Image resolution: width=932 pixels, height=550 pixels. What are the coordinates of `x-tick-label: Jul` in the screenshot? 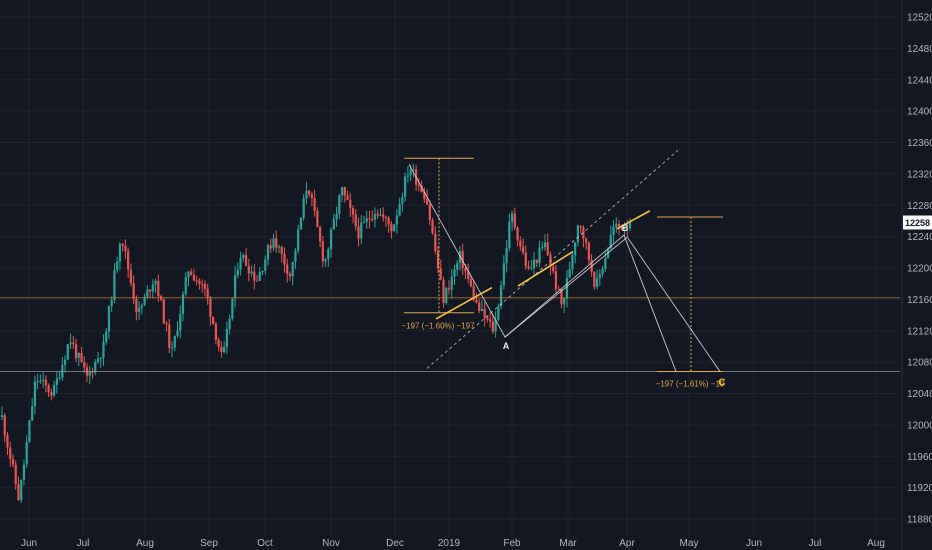 It's located at (815, 543).